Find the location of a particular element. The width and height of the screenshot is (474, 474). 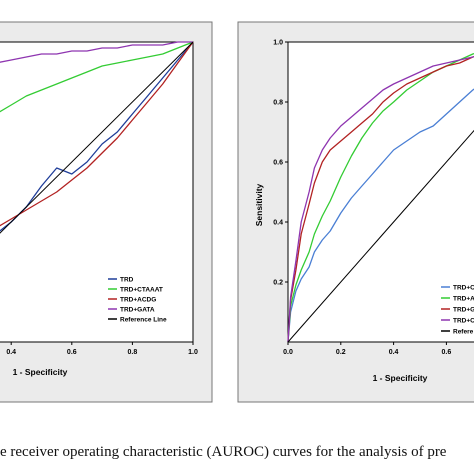

right-y-tick-label-4: 1.0 is located at coordinates (278, 43).